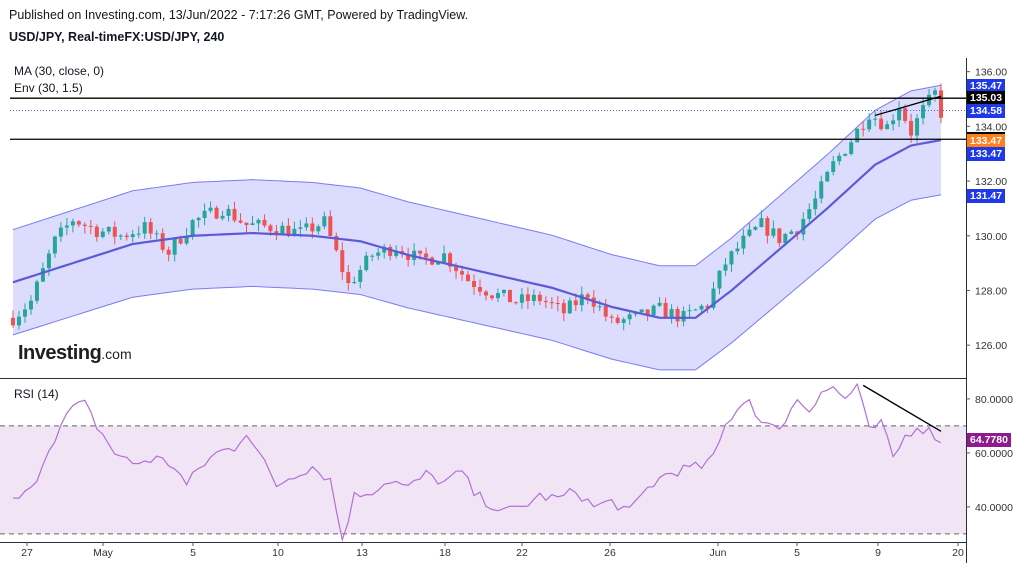 This screenshot has width=1024, height=563. I want to click on ma-legend: MA (30, close, 0), so click(59, 71).